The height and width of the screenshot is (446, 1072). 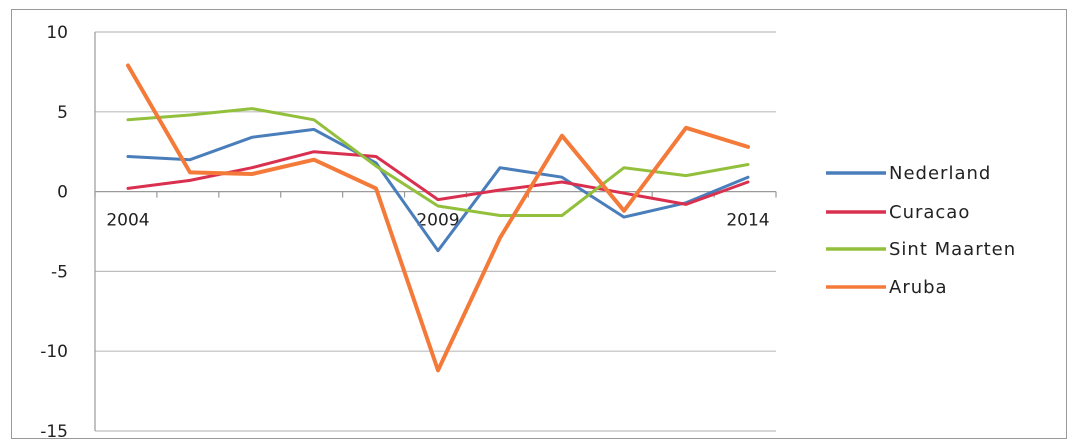 I want to click on x-axis-tick-labels: 2004 2009 2014, so click(x=437, y=221).